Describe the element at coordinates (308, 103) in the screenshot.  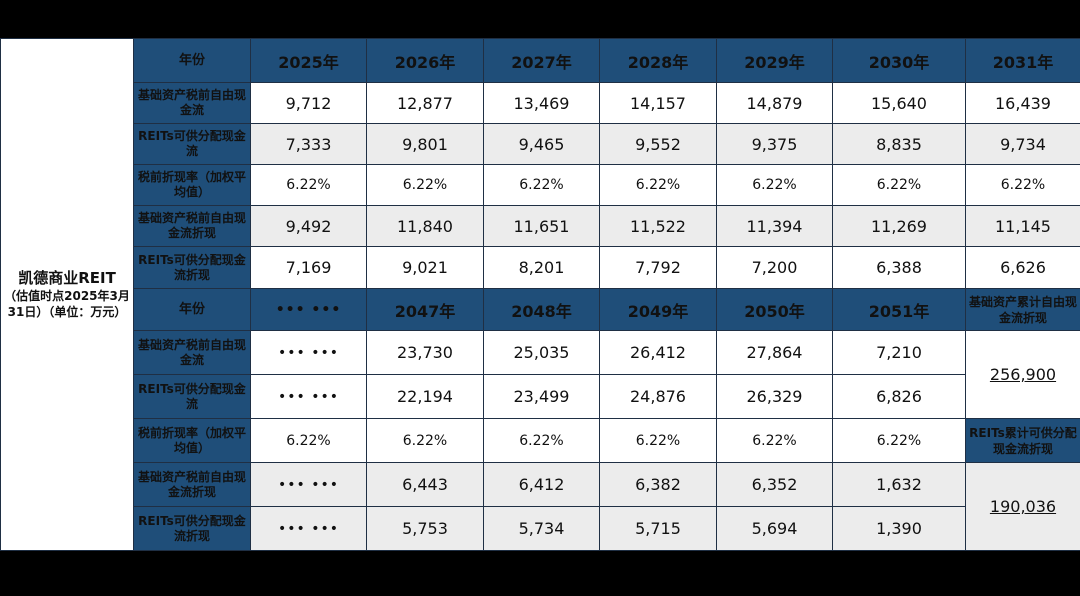
I see `cell: 9,712` at that location.